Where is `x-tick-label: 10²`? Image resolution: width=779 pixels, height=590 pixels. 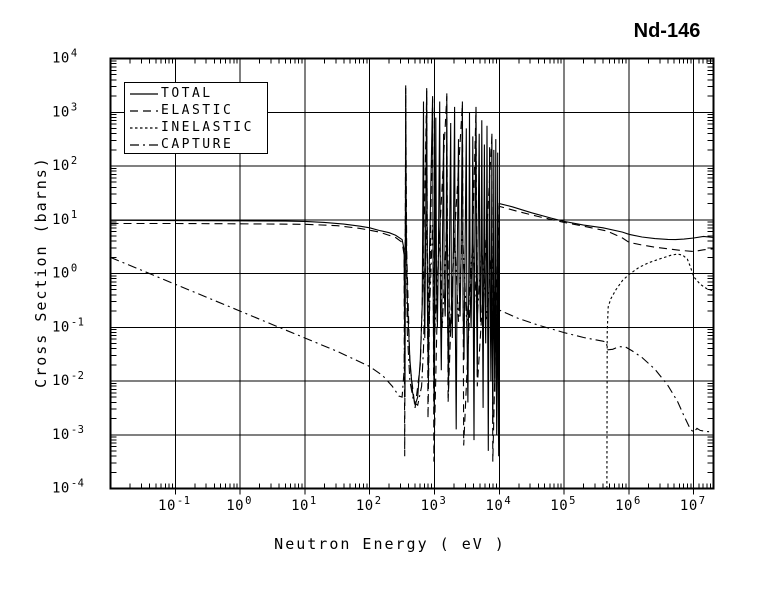 x-tick-label: 10² is located at coordinates (369, 504).